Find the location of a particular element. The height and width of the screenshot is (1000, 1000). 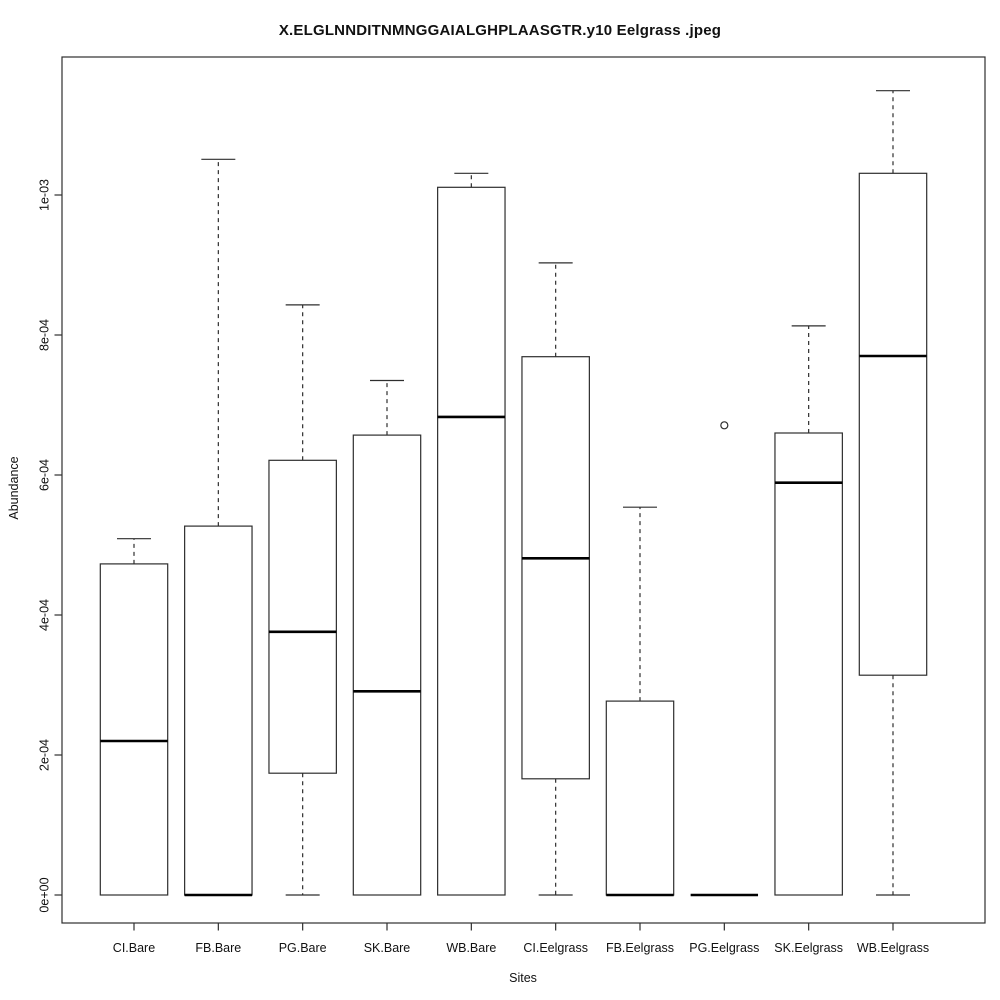

boxplot-box-CI.Bare is located at coordinates (134, 717).